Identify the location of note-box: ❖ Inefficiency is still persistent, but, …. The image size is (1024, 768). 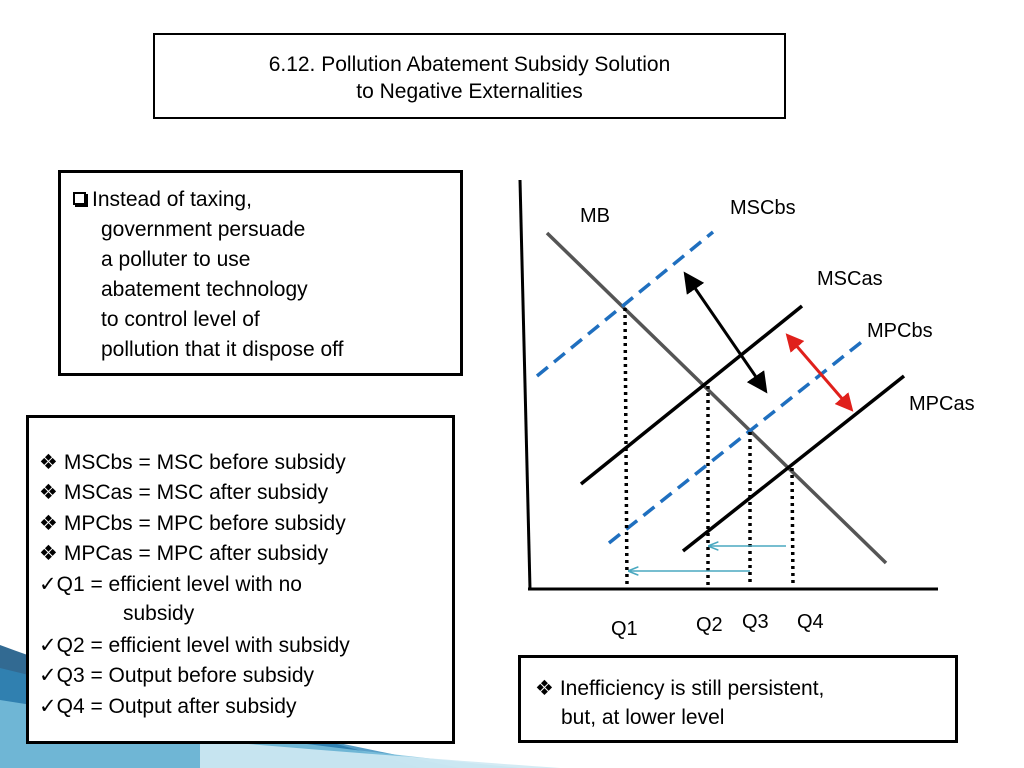
(738, 699).